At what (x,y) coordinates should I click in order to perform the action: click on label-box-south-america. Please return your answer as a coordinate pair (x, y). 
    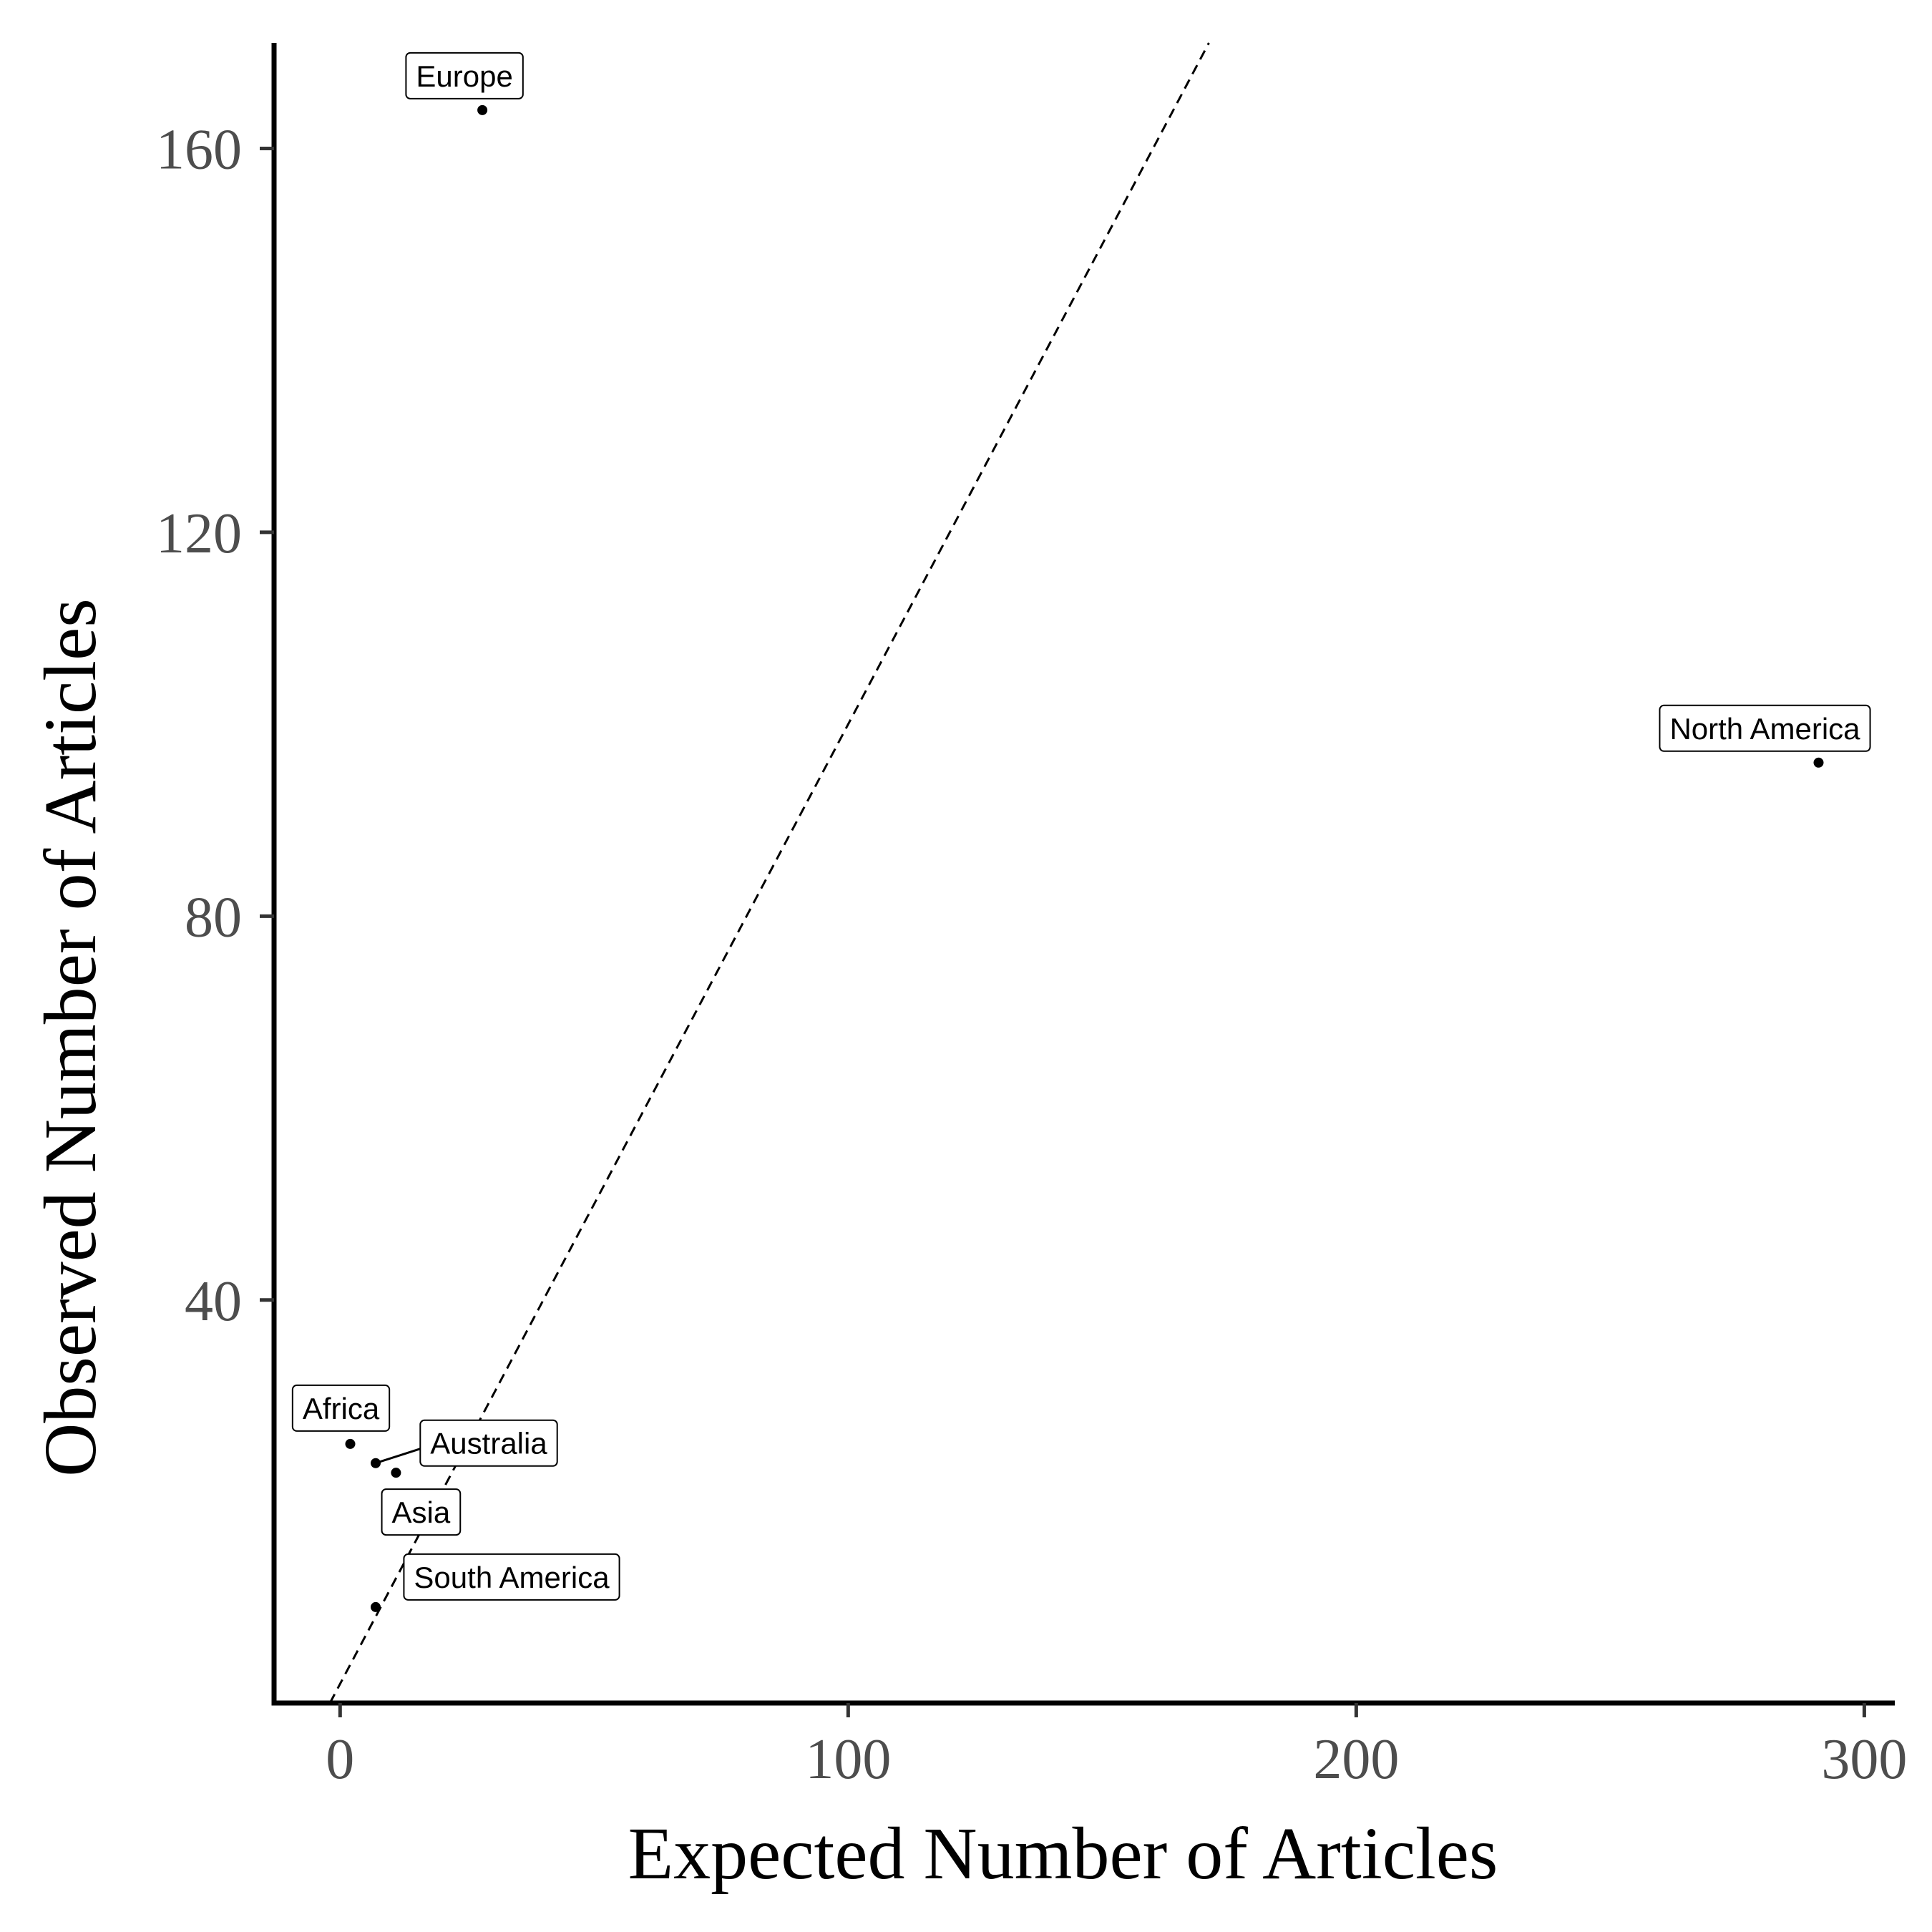
    Looking at the image, I should click on (511, 1577).